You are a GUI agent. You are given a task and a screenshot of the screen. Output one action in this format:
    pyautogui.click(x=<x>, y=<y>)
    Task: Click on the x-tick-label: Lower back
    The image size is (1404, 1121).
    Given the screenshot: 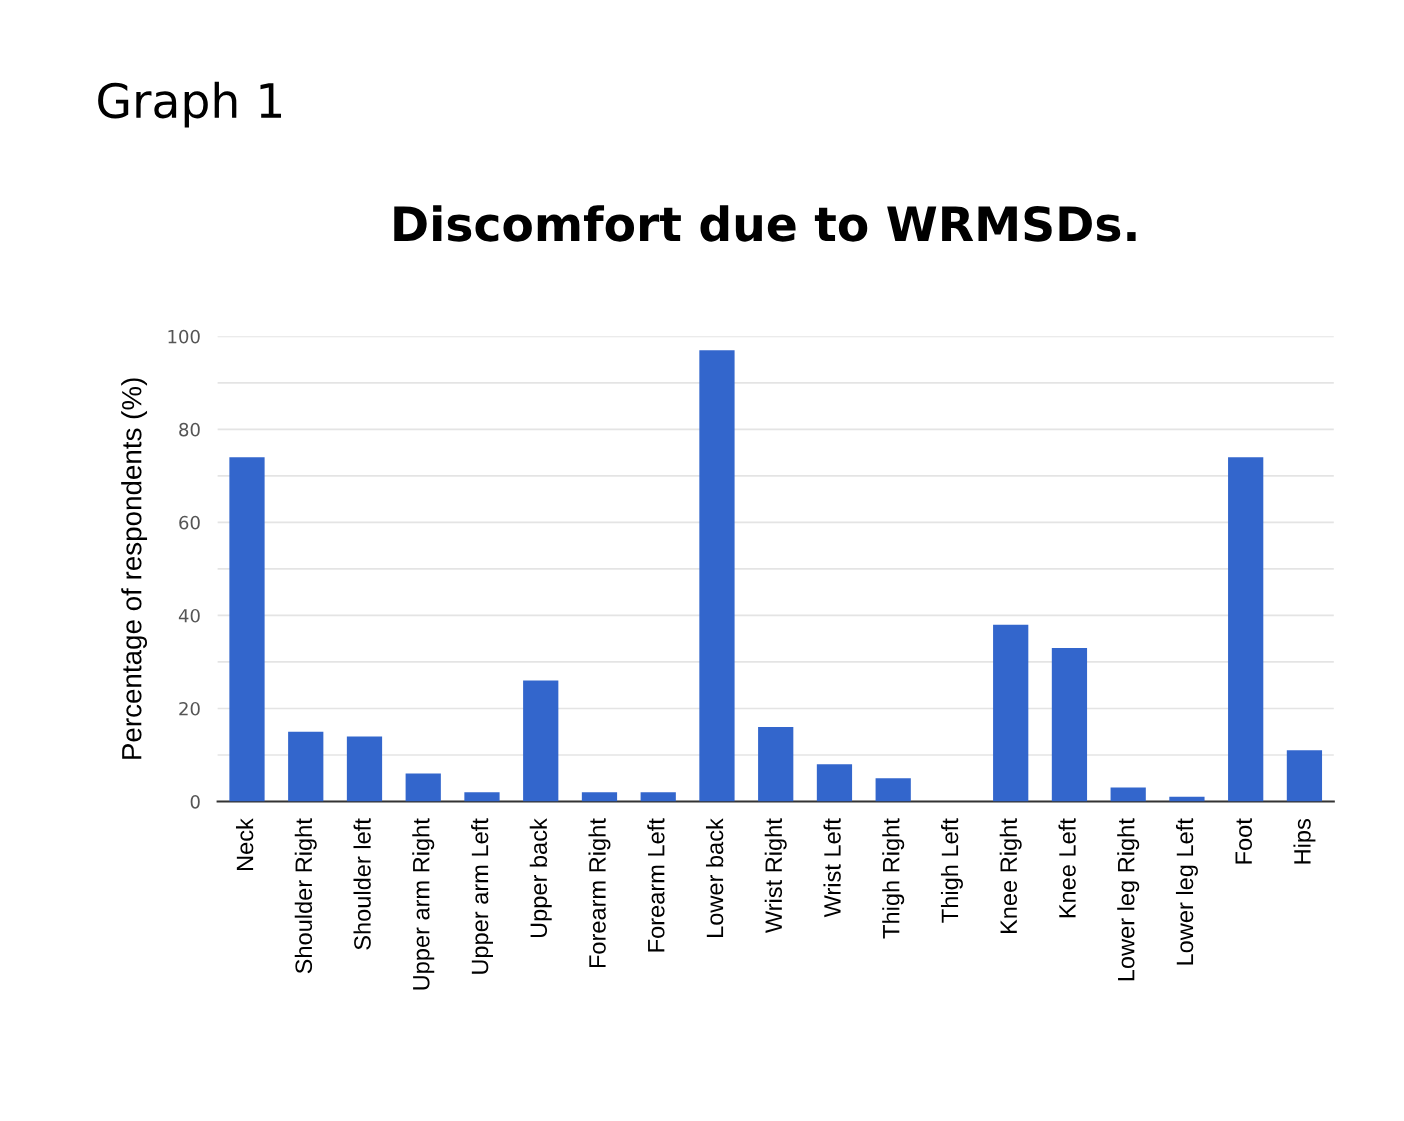 What is the action you would take?
    pyautogui.click(x=714, y=877)
    